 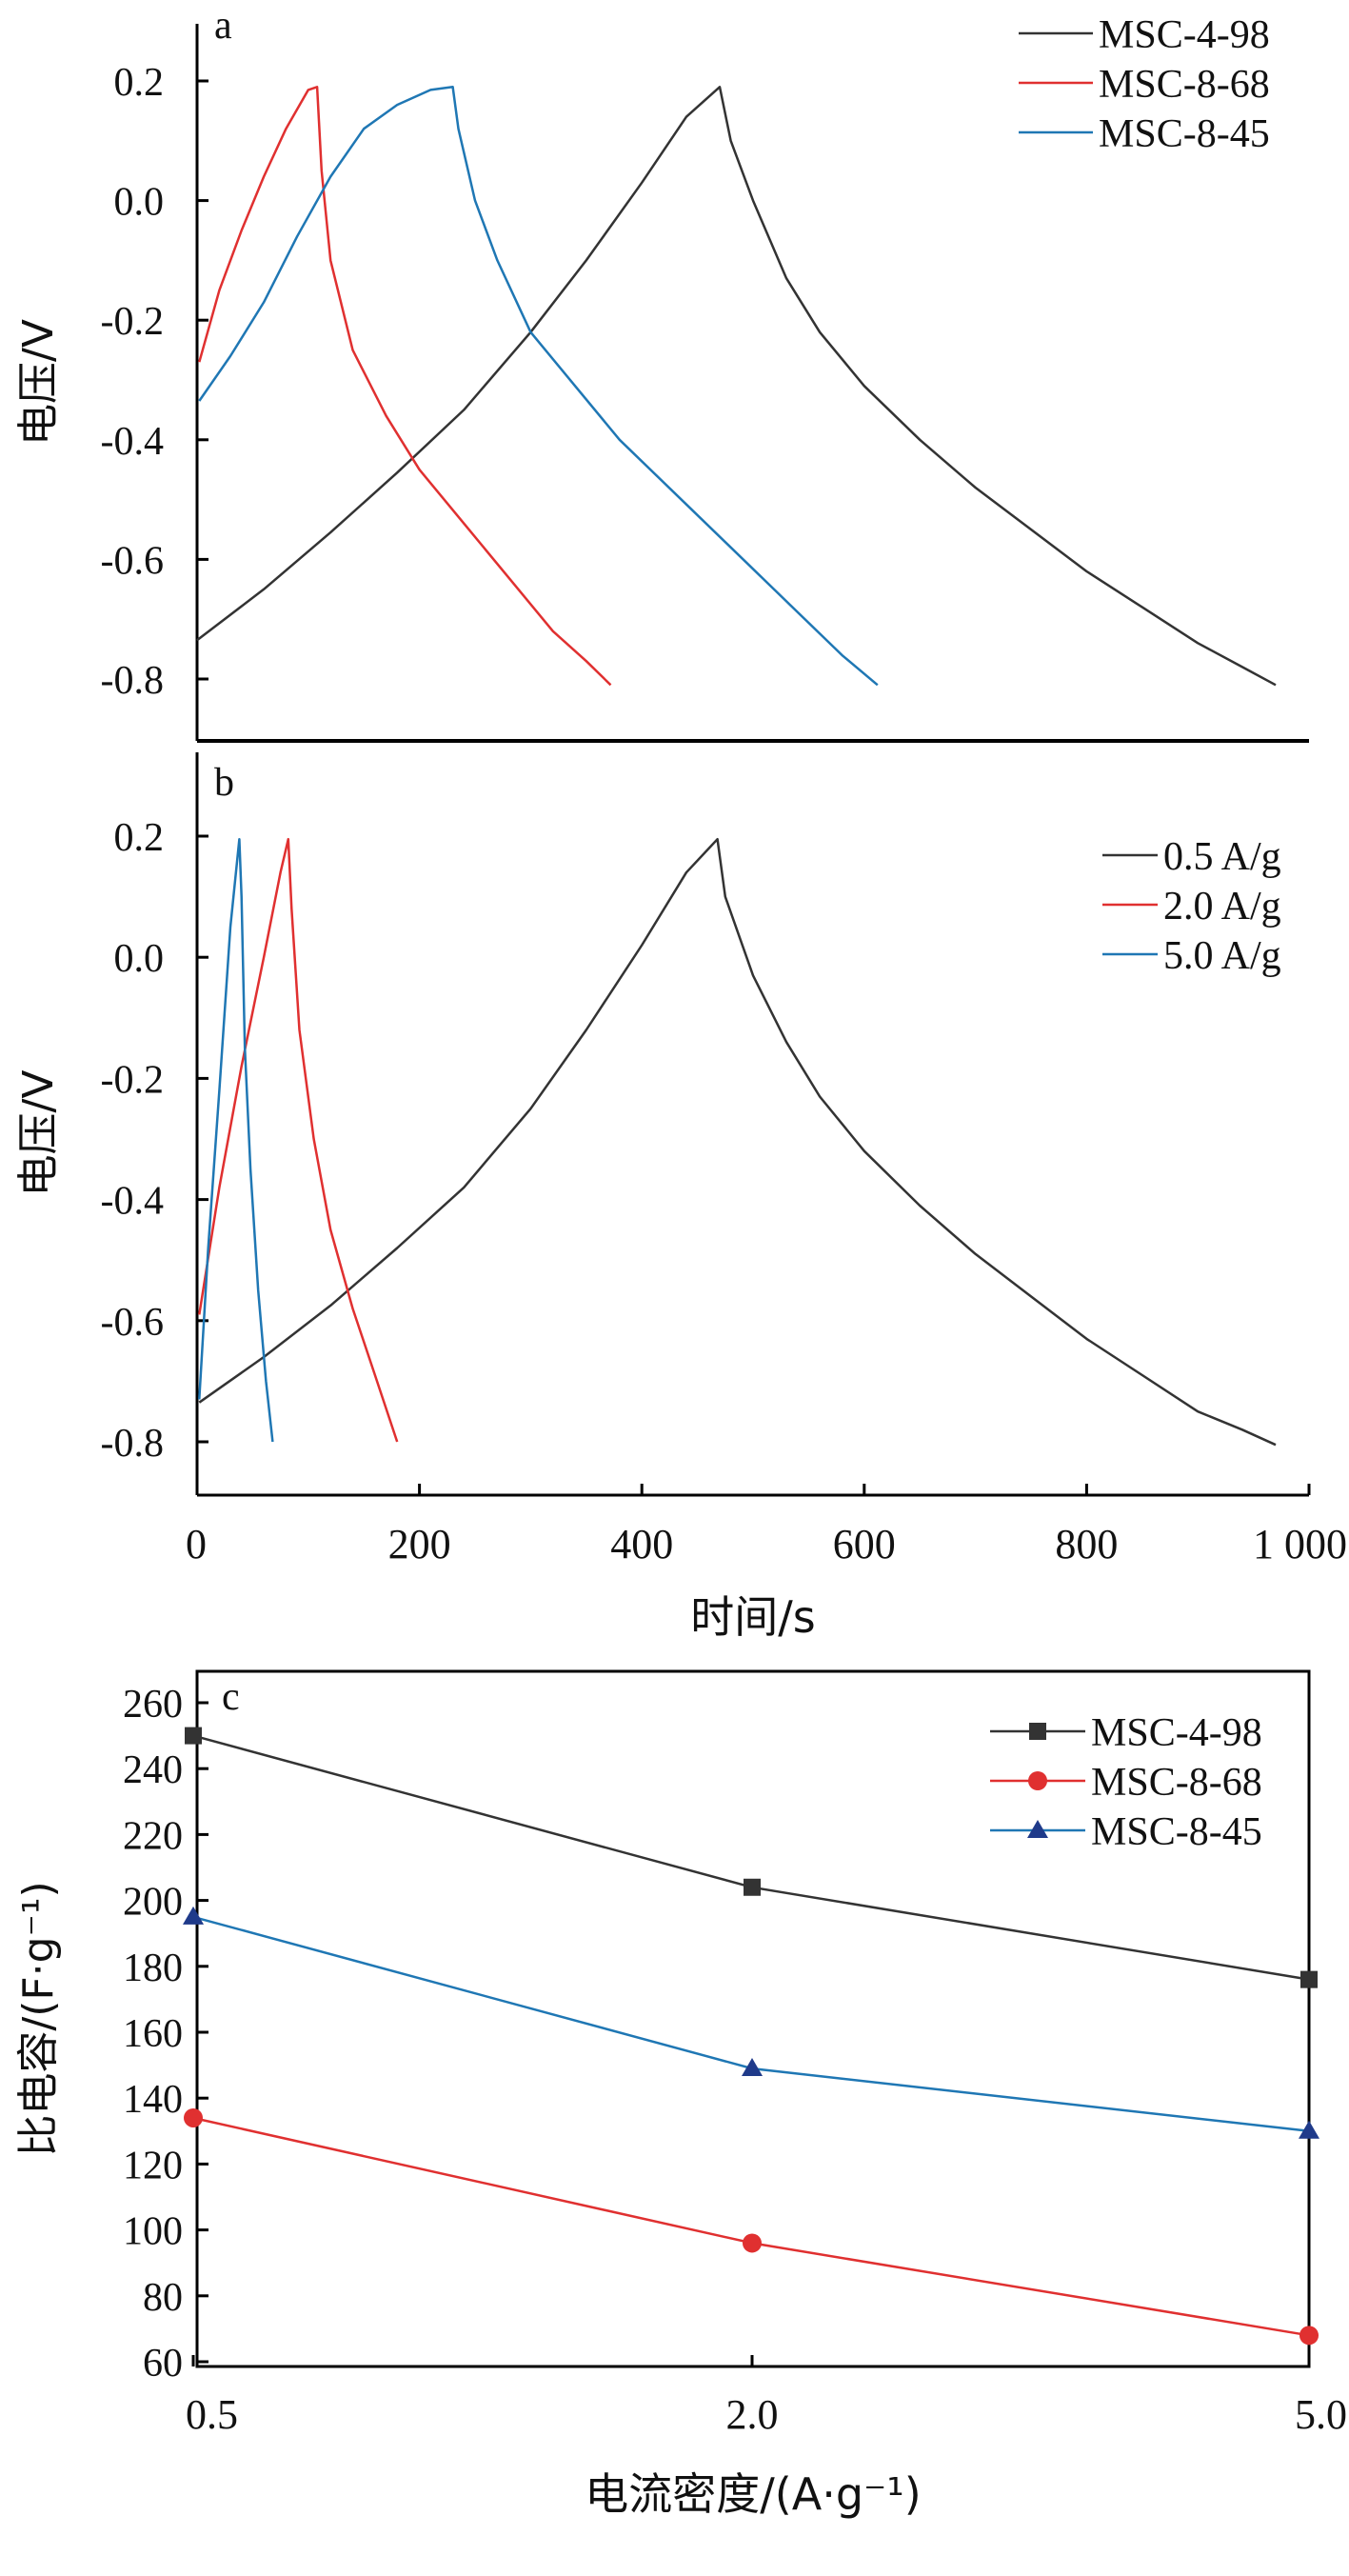 What do you see at coordinates (1222, 956) in the screenshot?
I see `legend-label: 5.0 A/g` at bounding box center [1222, 956].